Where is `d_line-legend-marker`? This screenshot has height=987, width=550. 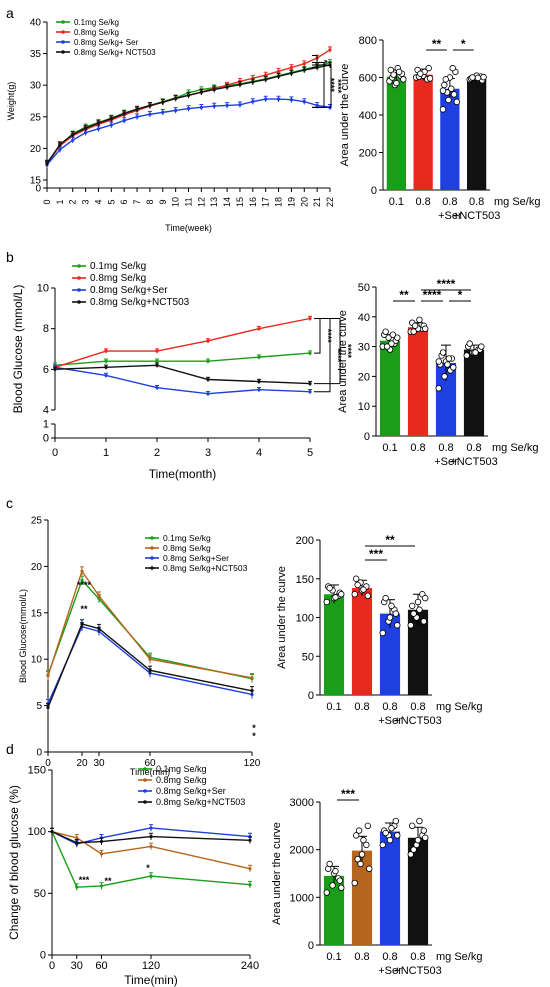 d_line-legend-marker is located at coordinates (145, 780).